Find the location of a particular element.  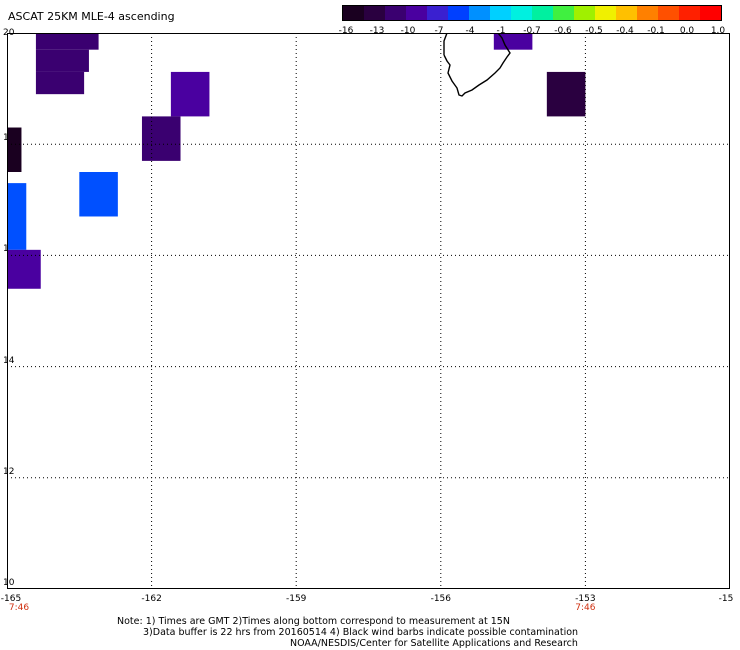

longitude-label: -156 is located at coordinates (441, 599).